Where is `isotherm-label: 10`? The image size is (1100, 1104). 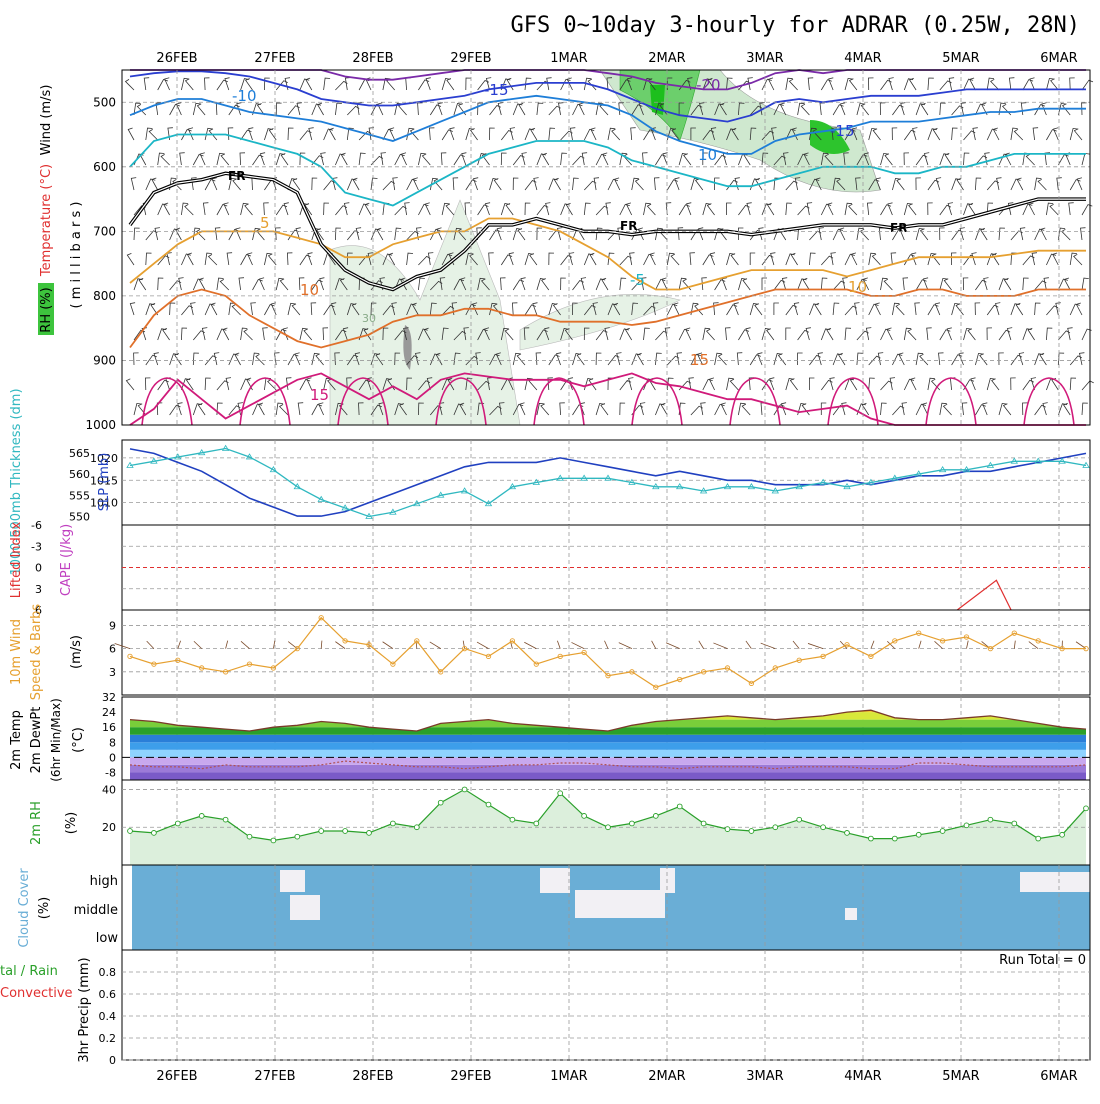
isotherm-label: 10 is located at coordinates (707, 155).